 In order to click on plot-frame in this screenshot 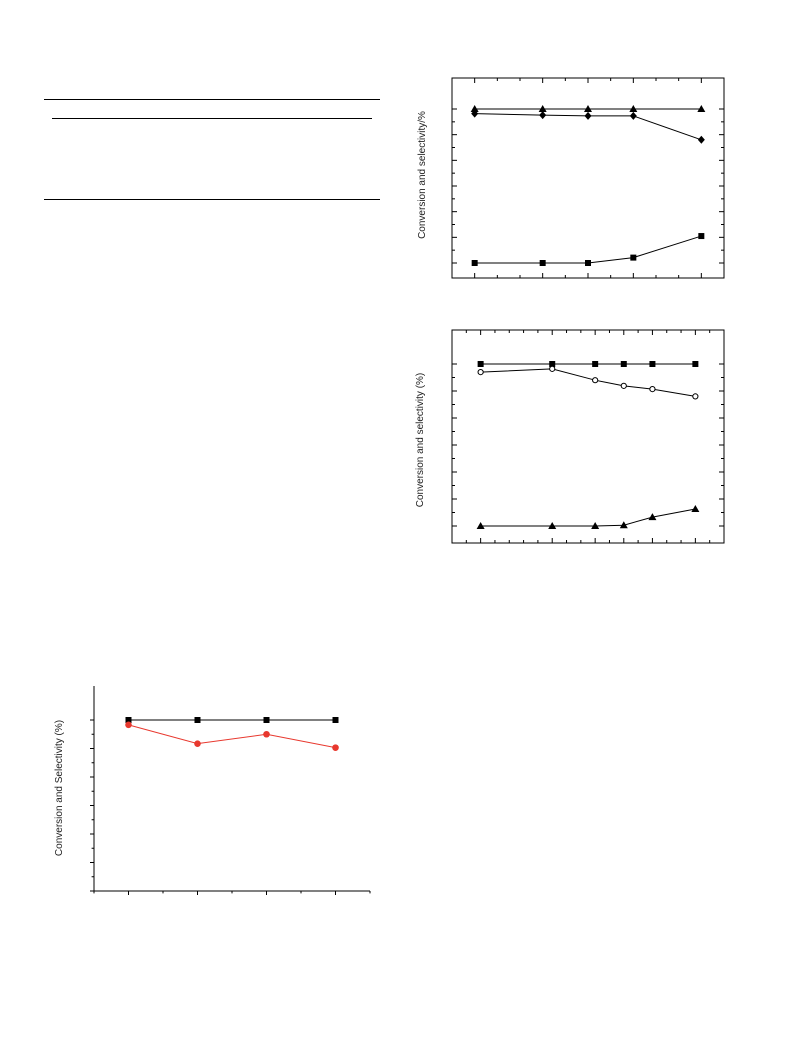, I will do `click(588, 436)`.